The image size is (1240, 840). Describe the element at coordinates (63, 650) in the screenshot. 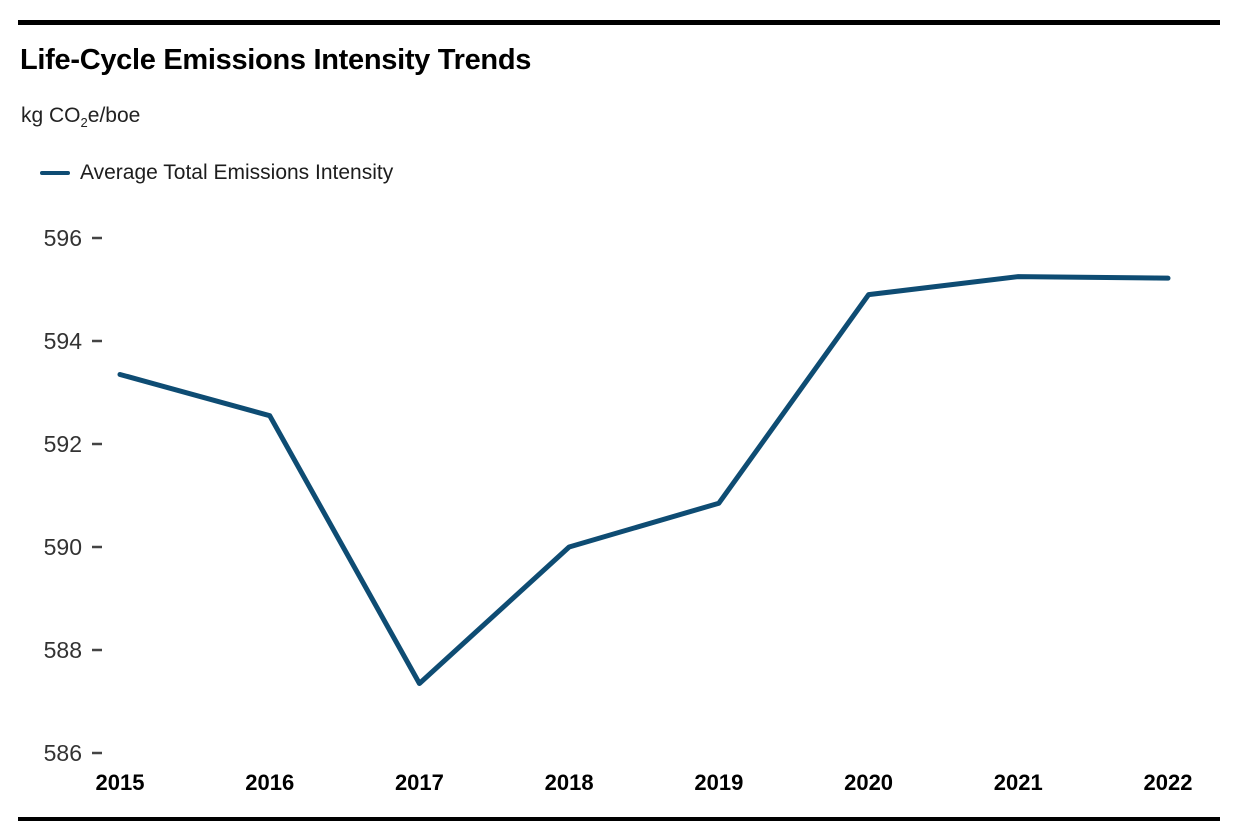

I see `y-tick-label: 588` at that location.